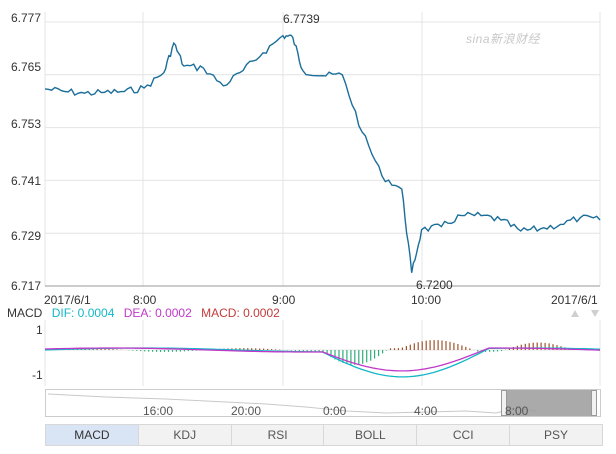  What do you see at coordinates (426, 411) in the screenshot?
I see `navigator-time-label: 4:00` at bounding box center [426, 411].